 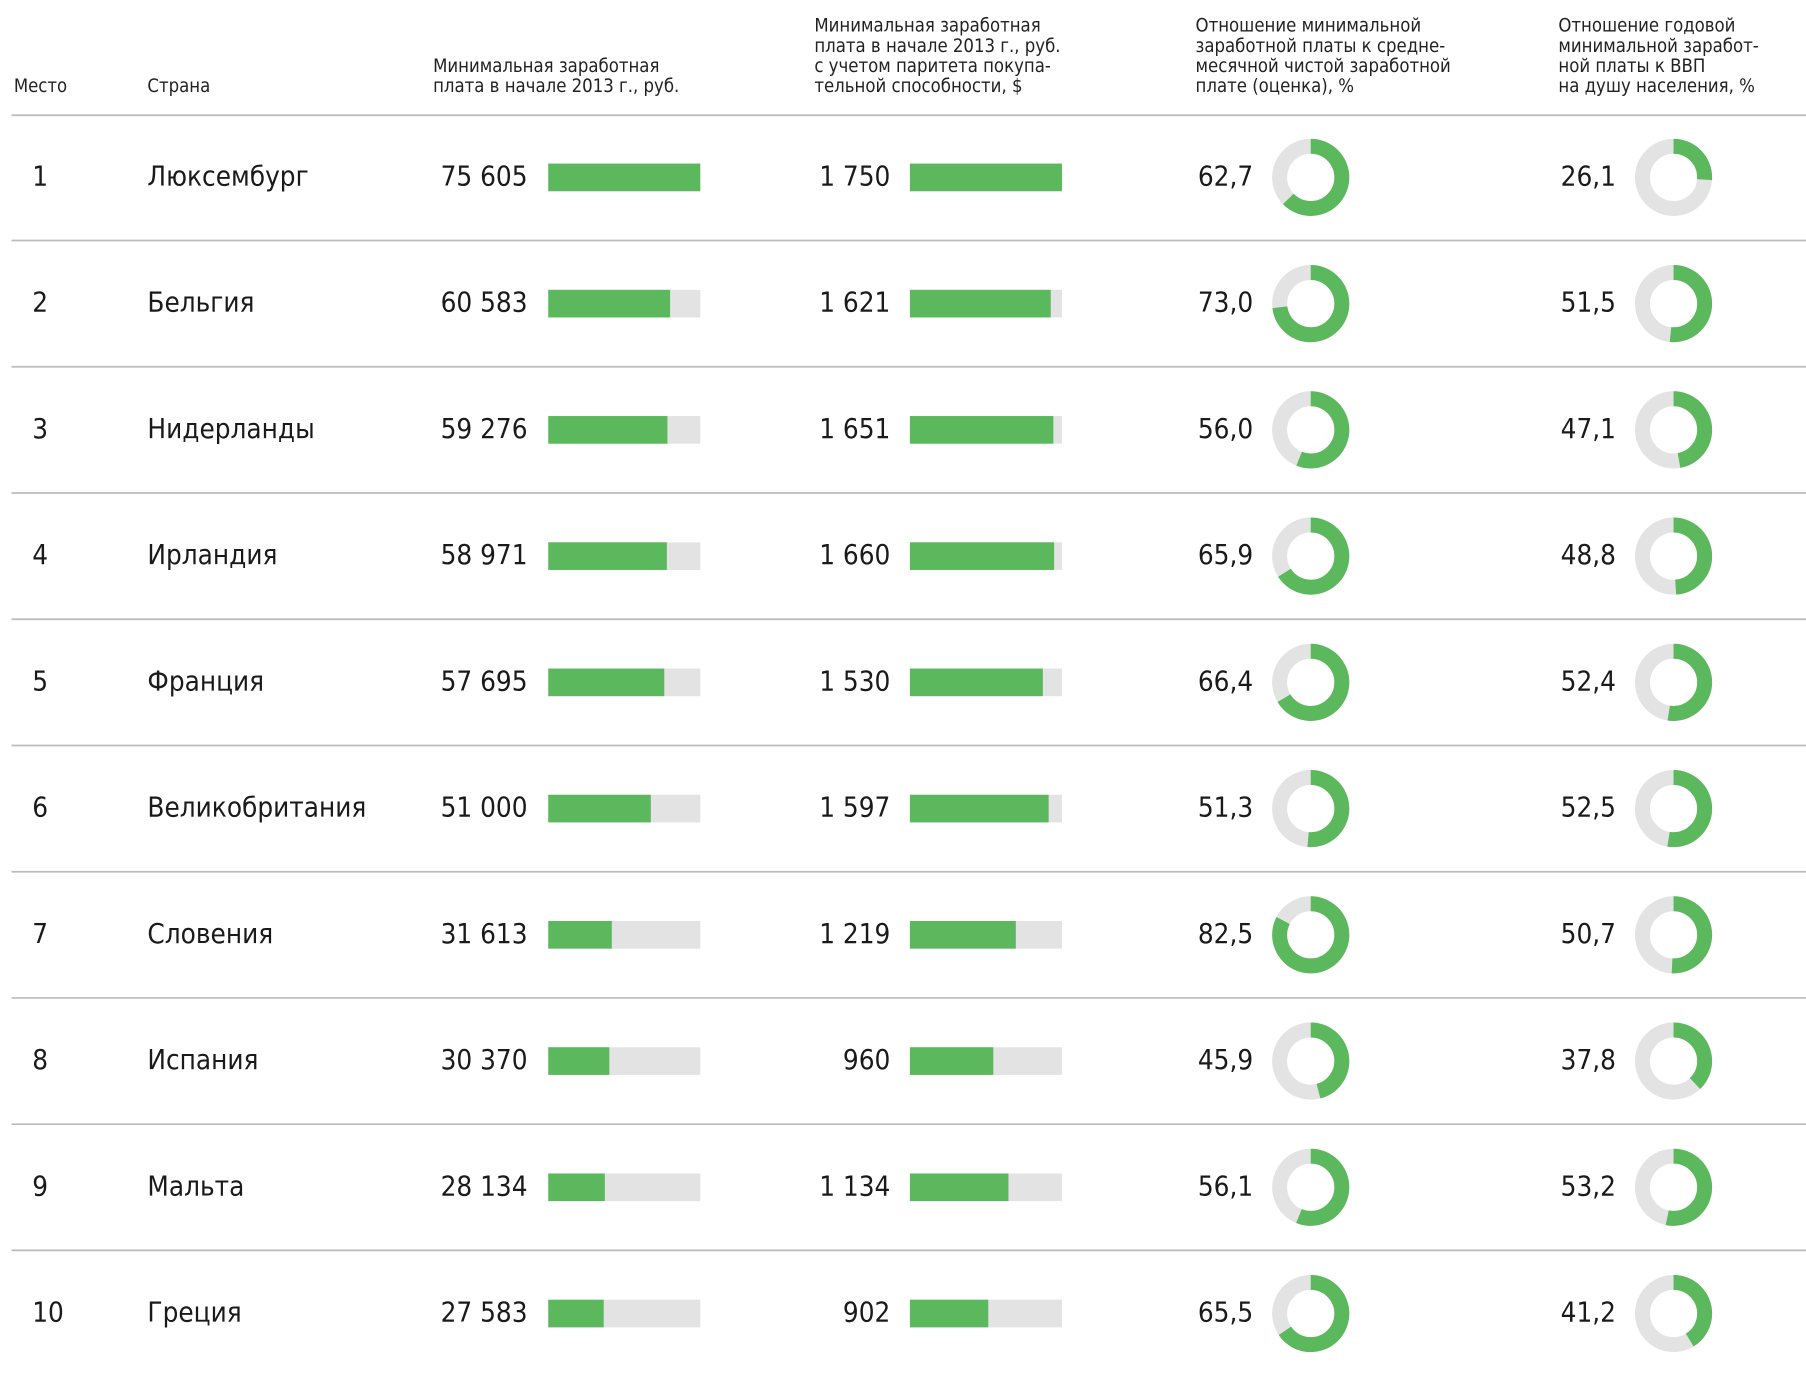 What do you see at coordinates (866, 1059) in the screenshot?
I see `value: 960` at bounding box center [866, 1059].